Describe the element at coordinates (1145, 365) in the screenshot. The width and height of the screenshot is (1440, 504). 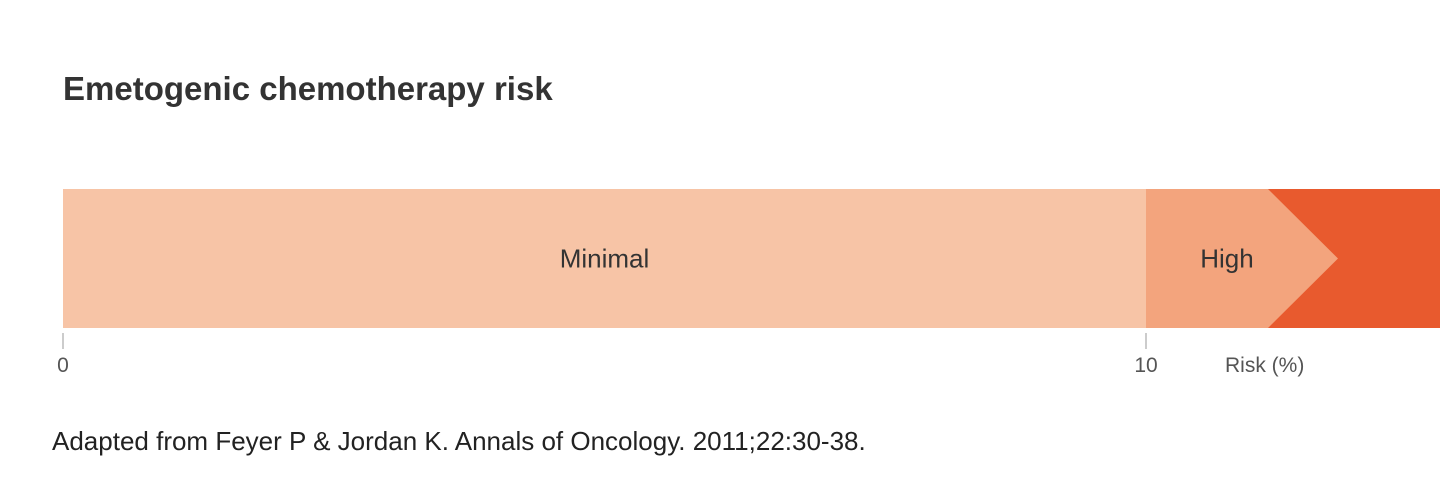
I see `tick-label-10: 10` at that location.